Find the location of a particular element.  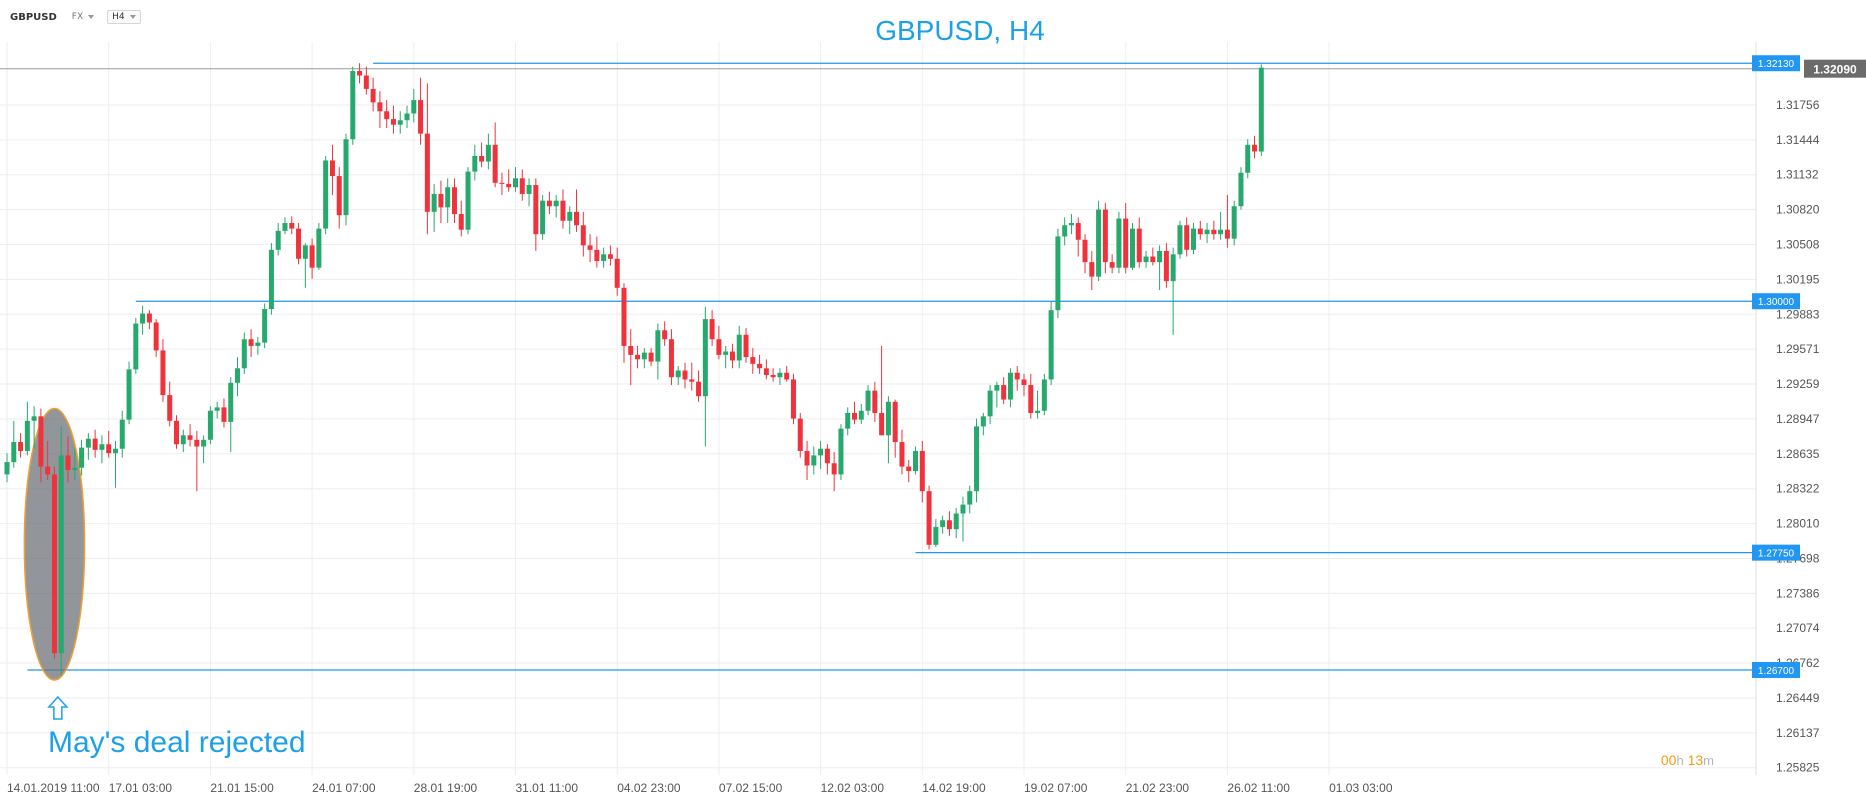

market-selector: FX is located at coordinates (83, 17).